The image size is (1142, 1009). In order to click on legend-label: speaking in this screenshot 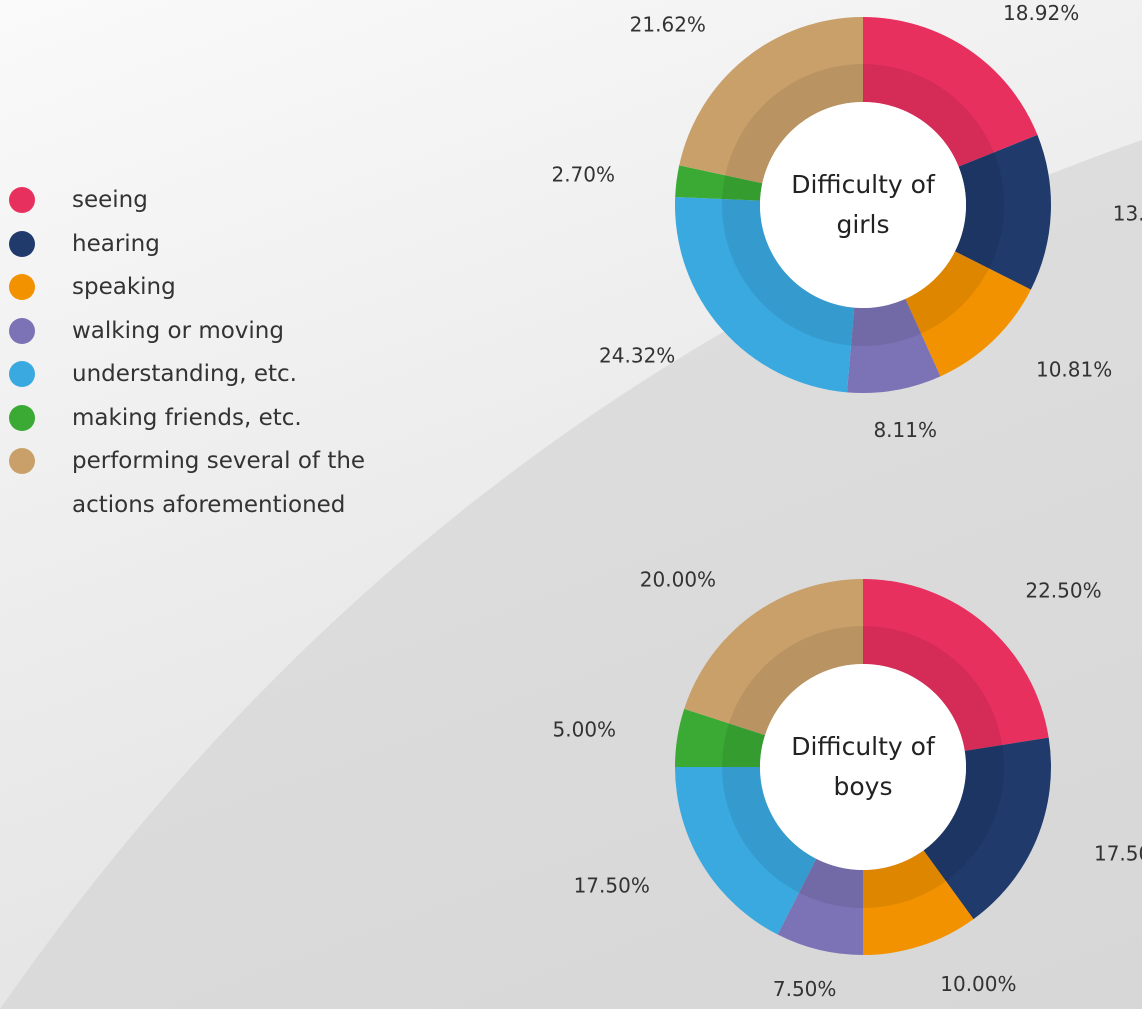, I will do `click(124, 287)`.